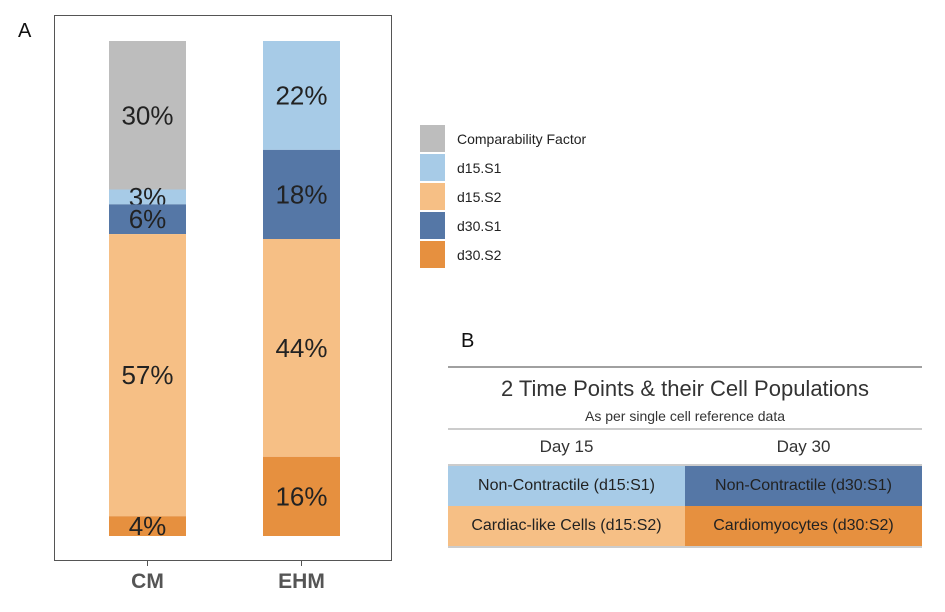 Image resolution: width=945 pixels, height=612 pixels. What do you see at coordinates (301, 581) in the screenshot?
I see `x-tick-label: EHM` at bounding box center [301, 581].